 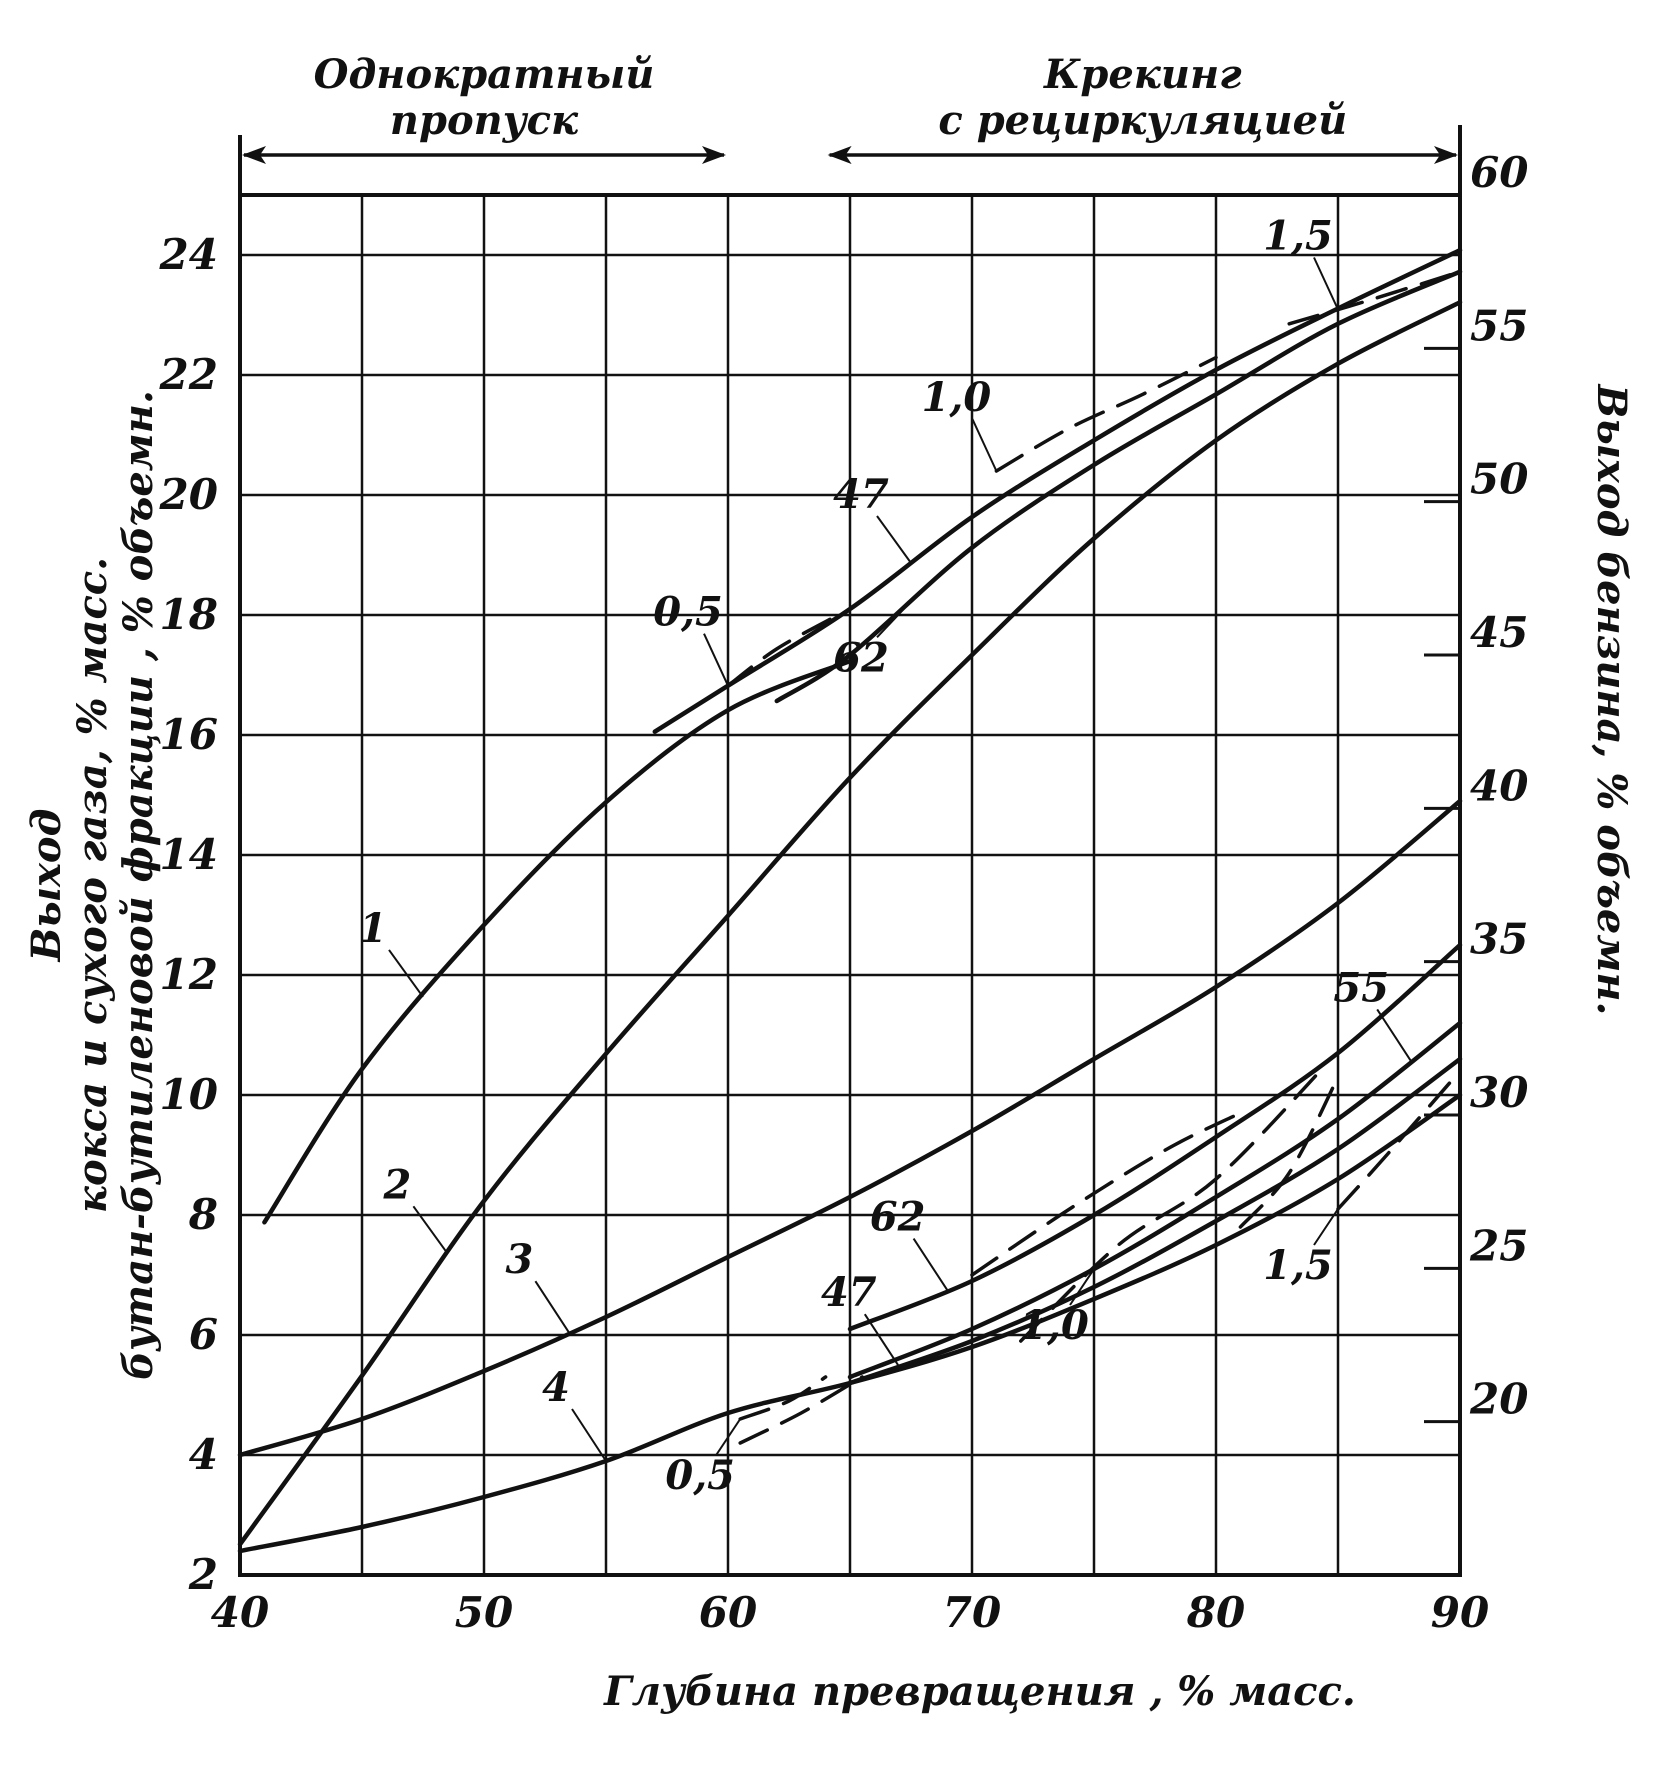 I want to click on y-right-axis-title: Выход бензина, % объемн., so click(x=1611, y=700).